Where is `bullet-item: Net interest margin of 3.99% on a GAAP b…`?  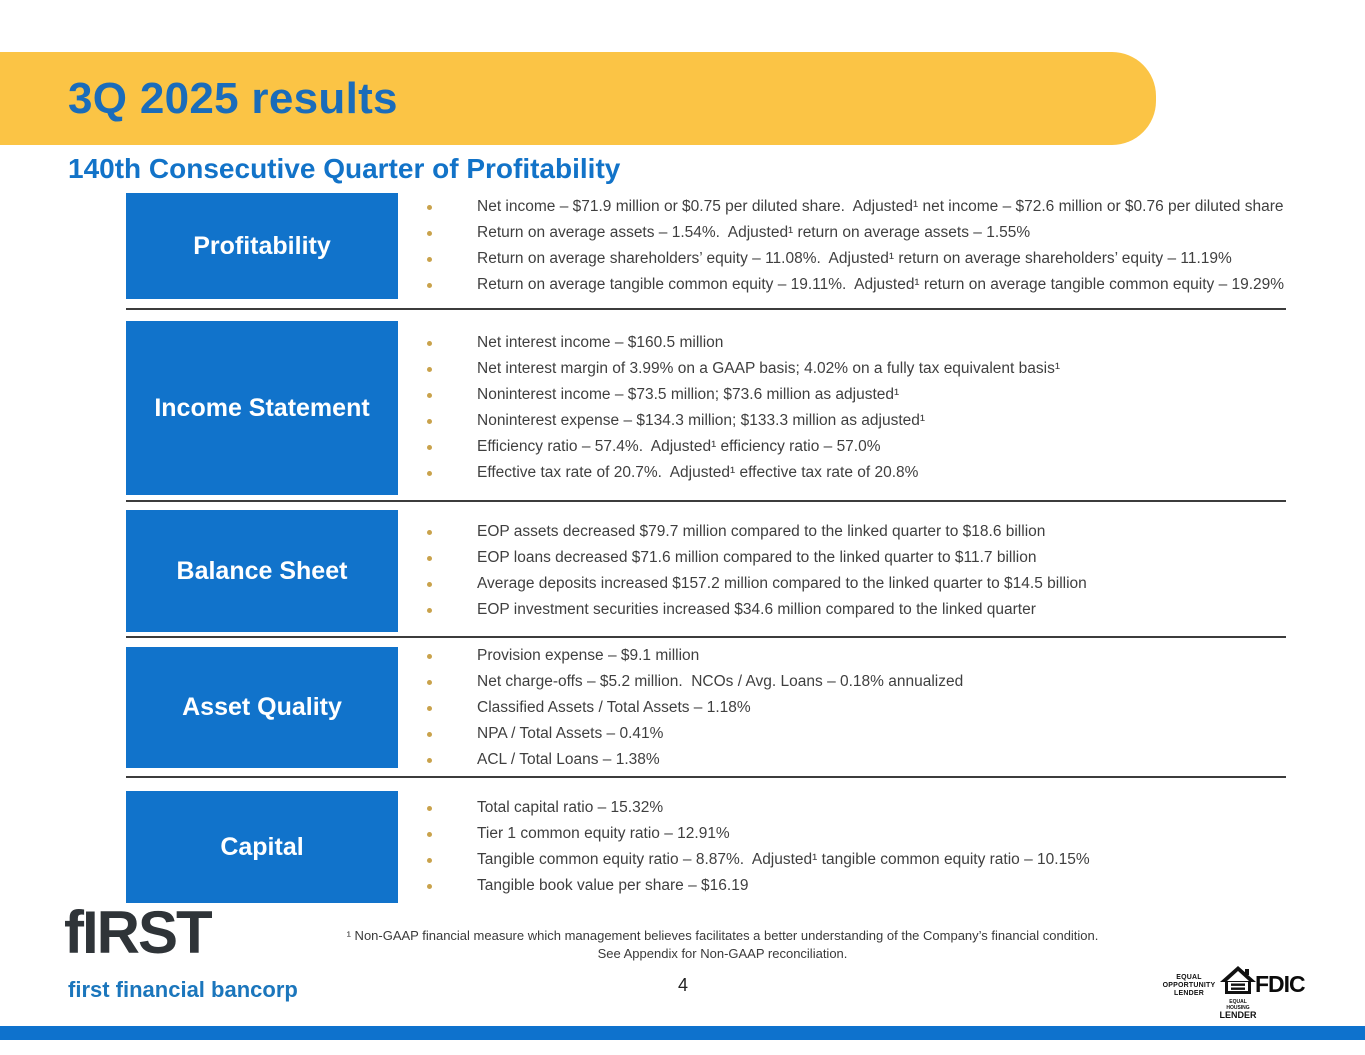 bullet-item: Net interest margin of 3.99% on a GAAP b… is located at coordinates (880, 369).